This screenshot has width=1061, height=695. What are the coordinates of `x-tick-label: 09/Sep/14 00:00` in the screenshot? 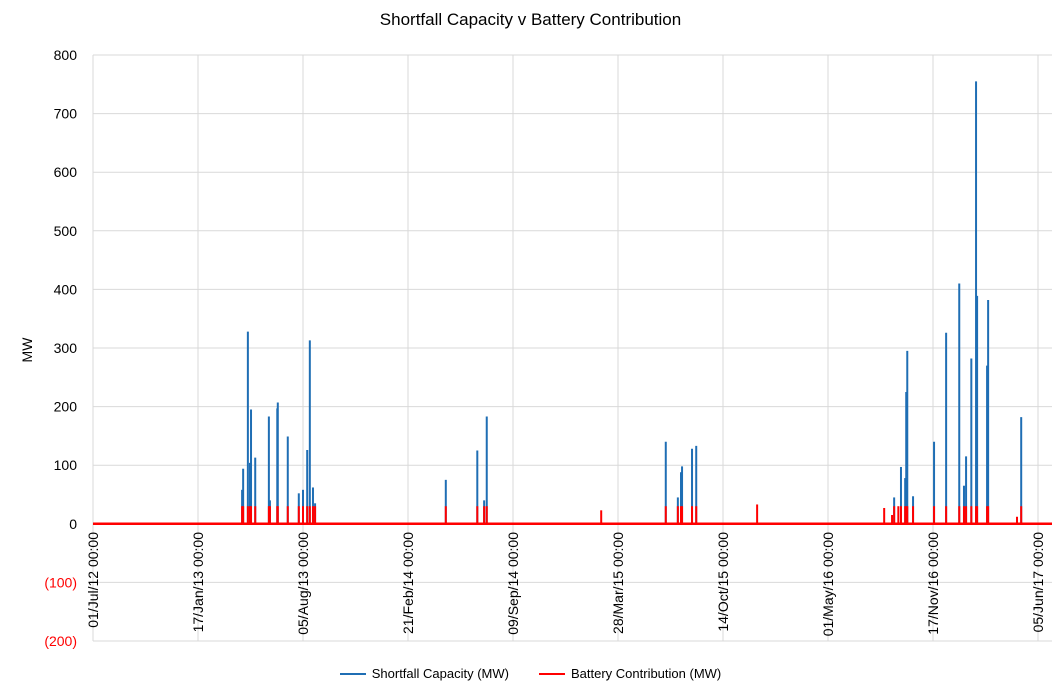 It's located at (513, 583).